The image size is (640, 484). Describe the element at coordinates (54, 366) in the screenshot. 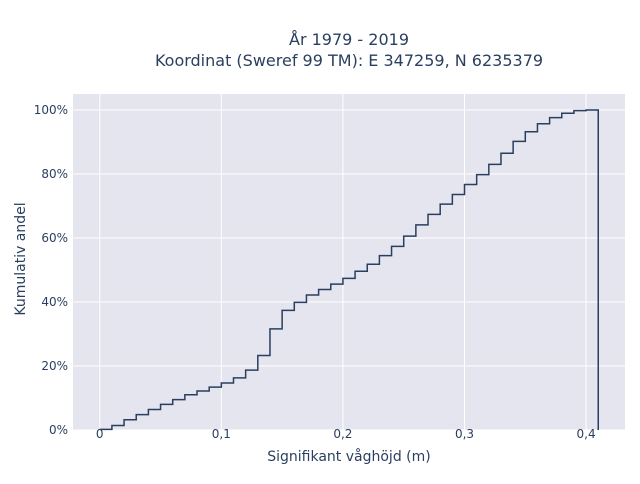

I see `y-tick-label: 20%` at that location.